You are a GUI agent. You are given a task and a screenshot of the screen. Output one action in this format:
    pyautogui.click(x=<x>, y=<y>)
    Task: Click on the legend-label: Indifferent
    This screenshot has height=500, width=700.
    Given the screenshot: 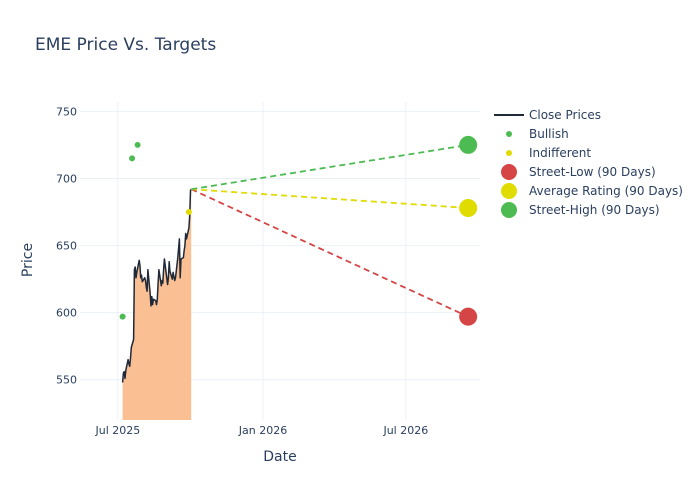 What is the action you would take?
    pyautogui.click(x=560, y=153)
    